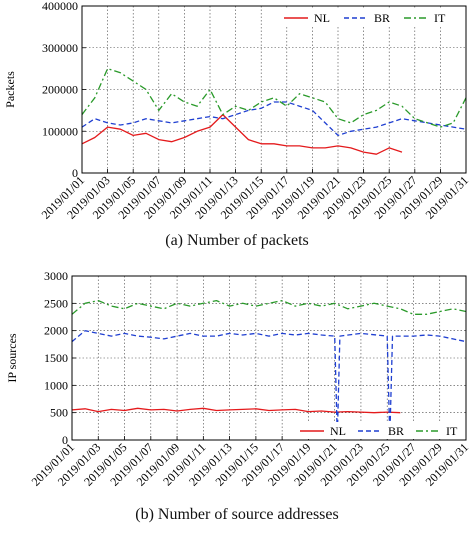 The width and height of the screenshot is (474, 548). Describe the element at coordinates (237, 240) in the screenshot. I see `packets-caption: (a) Number of packets` at that location.